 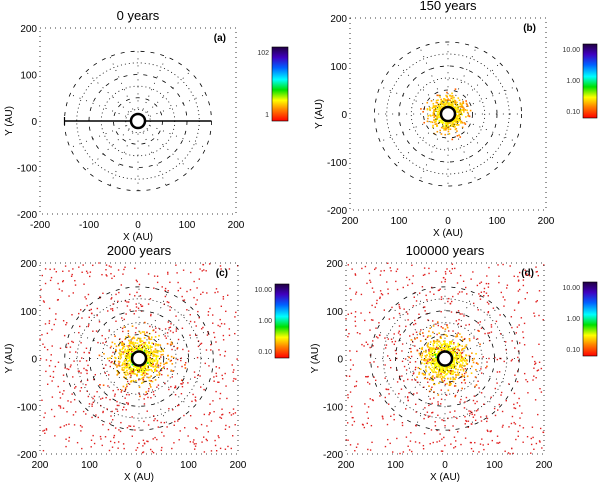 I want to click on grid-ring, so click(x=448, y=114).